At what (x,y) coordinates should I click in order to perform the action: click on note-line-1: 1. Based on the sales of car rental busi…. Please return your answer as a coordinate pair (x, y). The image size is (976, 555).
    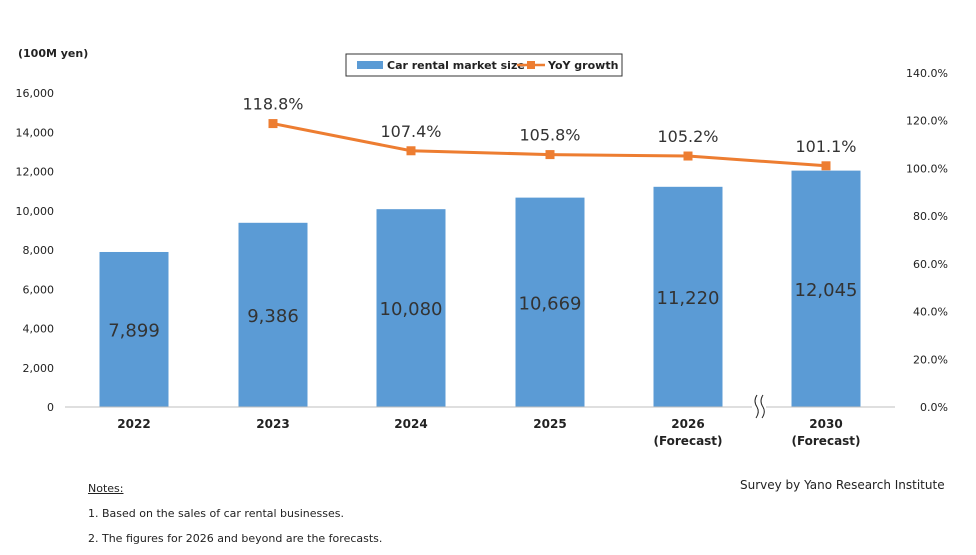
    Looking at the image, I should click on (216, 513).